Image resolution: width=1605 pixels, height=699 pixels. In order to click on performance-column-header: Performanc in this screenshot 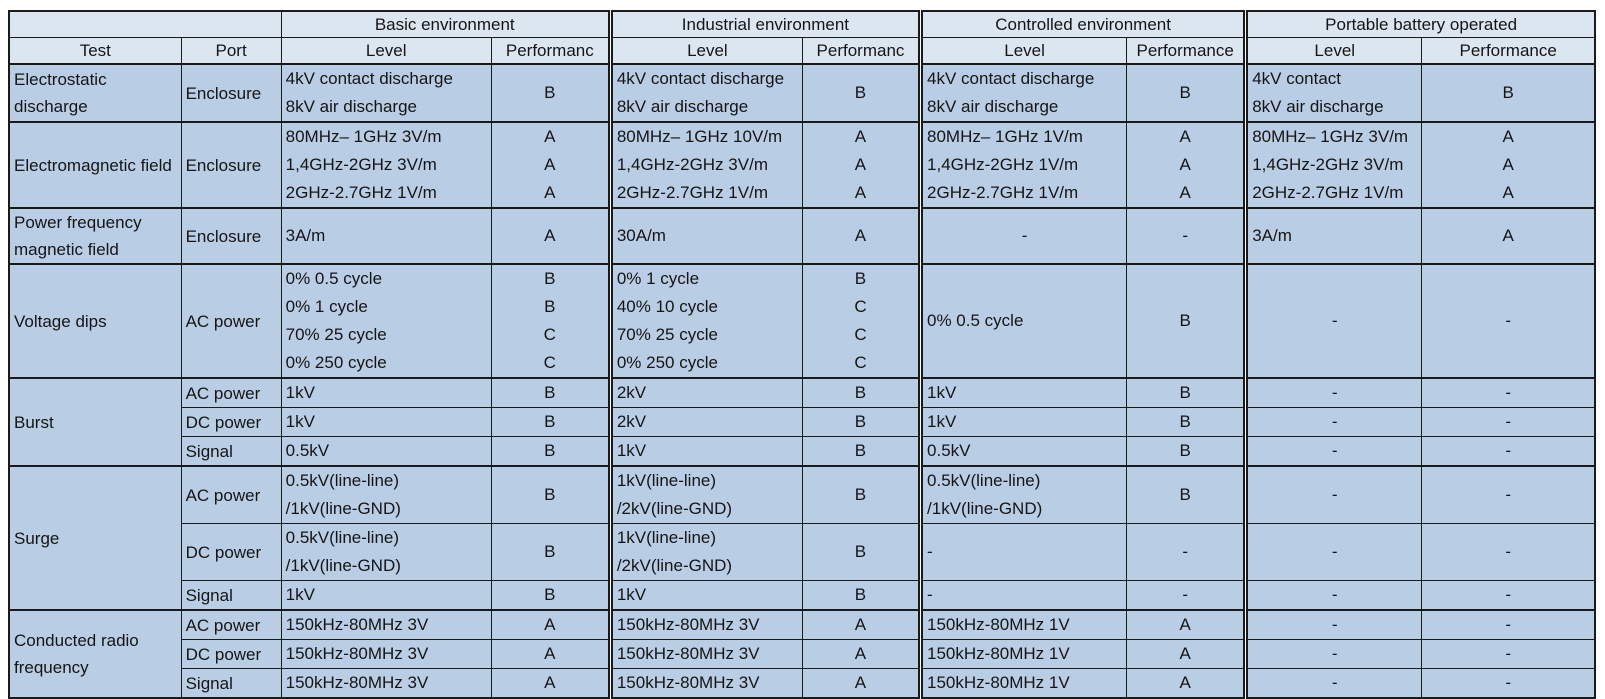, I will do `click(861, 51)`.